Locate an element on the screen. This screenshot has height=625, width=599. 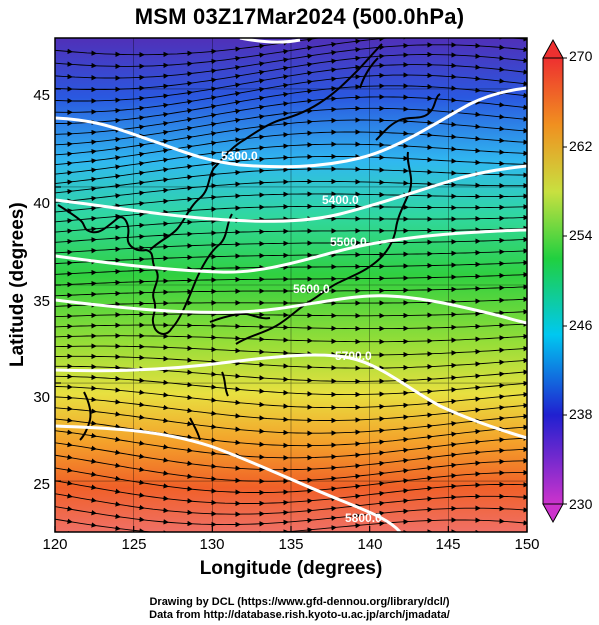
y-tick-label: 35 is located at coordinates (41, 301).